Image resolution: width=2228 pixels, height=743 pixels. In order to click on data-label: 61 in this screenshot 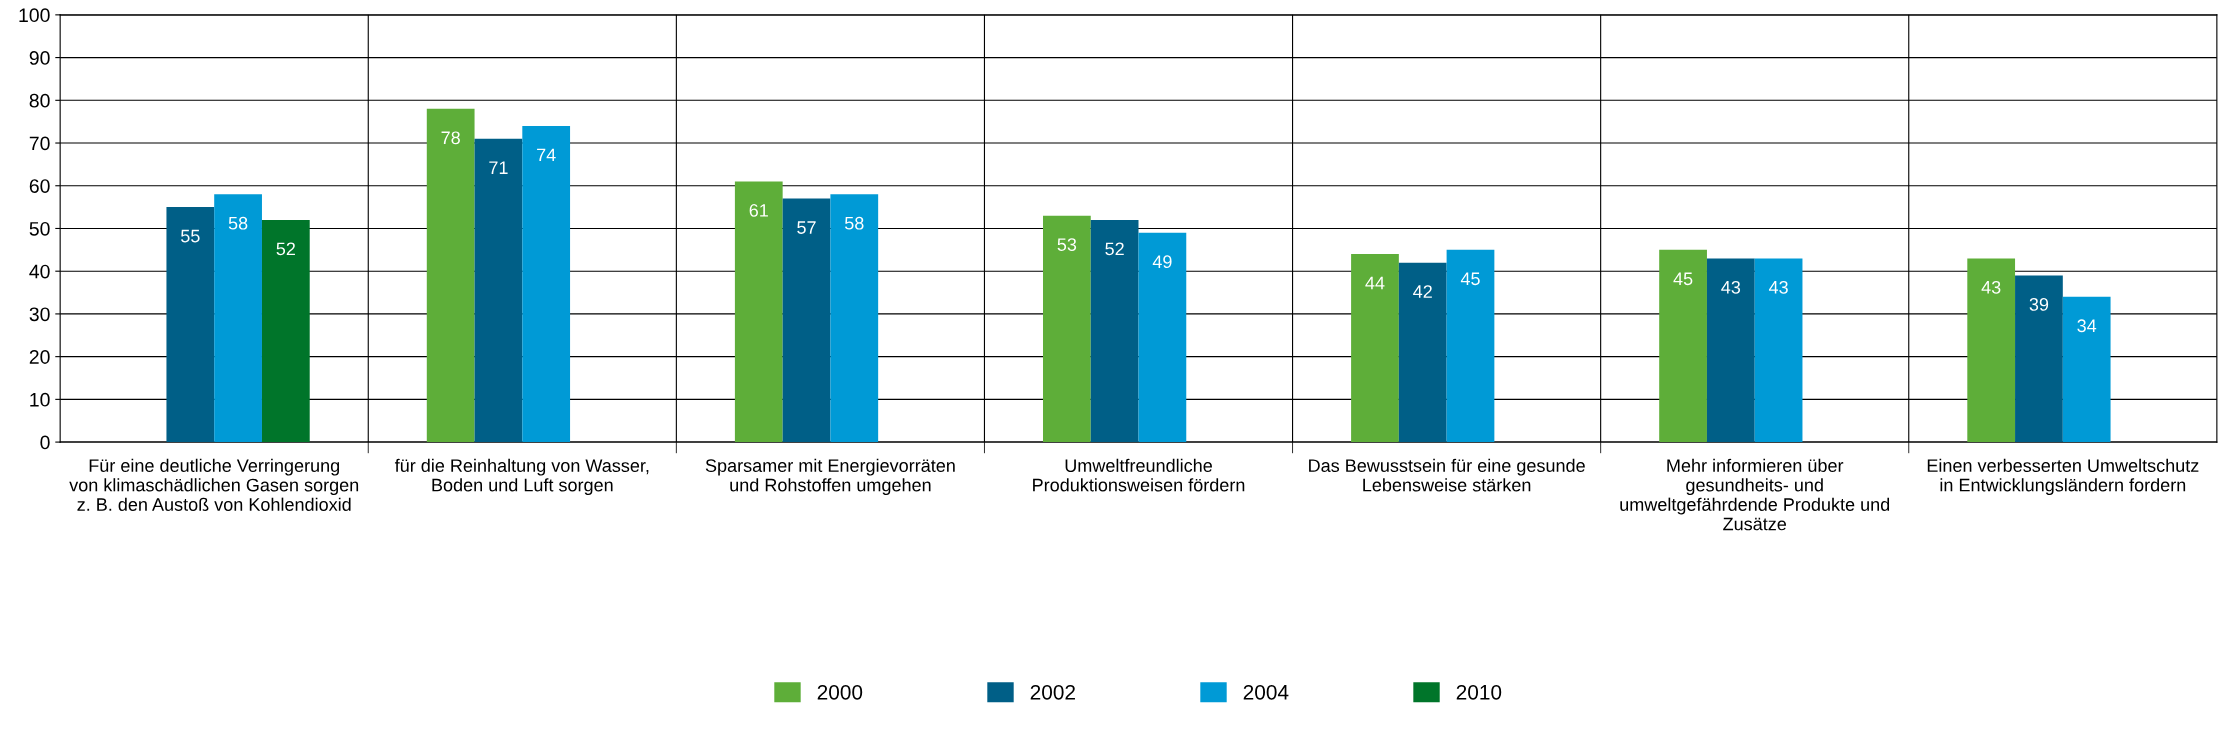, I will do `click(758, 210)`.